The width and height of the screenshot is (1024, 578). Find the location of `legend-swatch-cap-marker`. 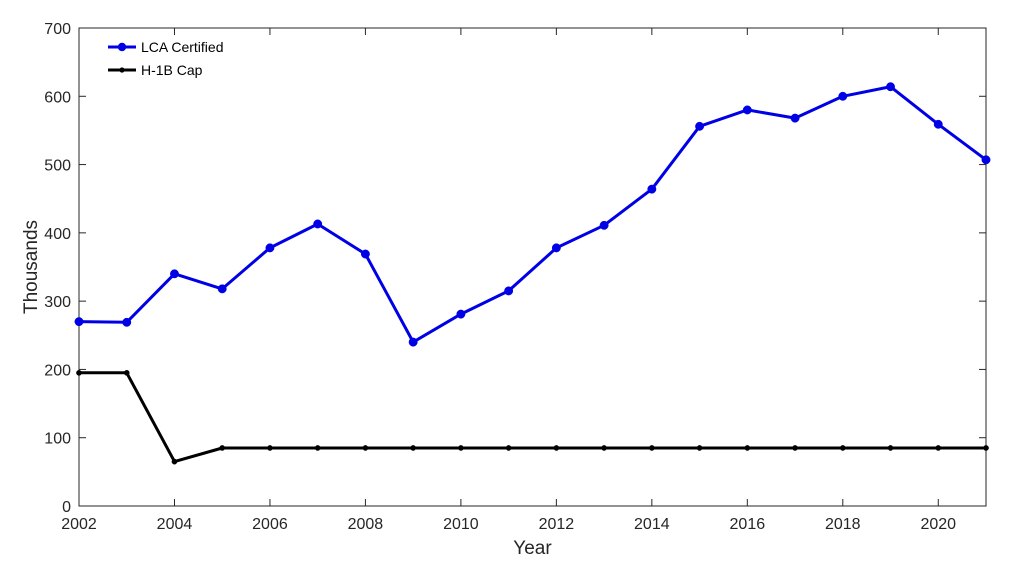

legend-swatch-cap-marker is located at coordinates (122, 70).